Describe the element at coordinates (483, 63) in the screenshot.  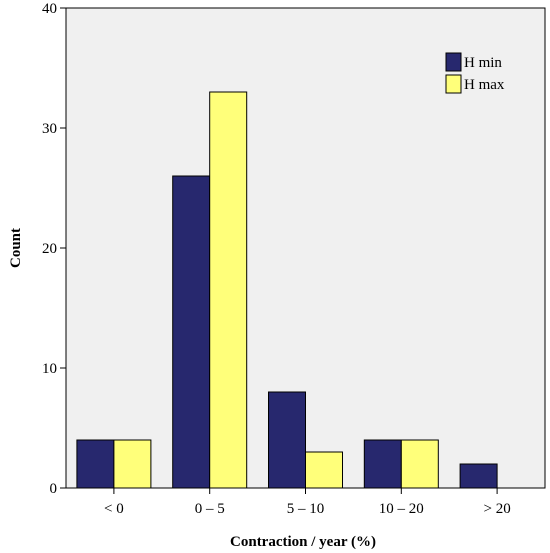
I see `legend-label: H min` at that location.